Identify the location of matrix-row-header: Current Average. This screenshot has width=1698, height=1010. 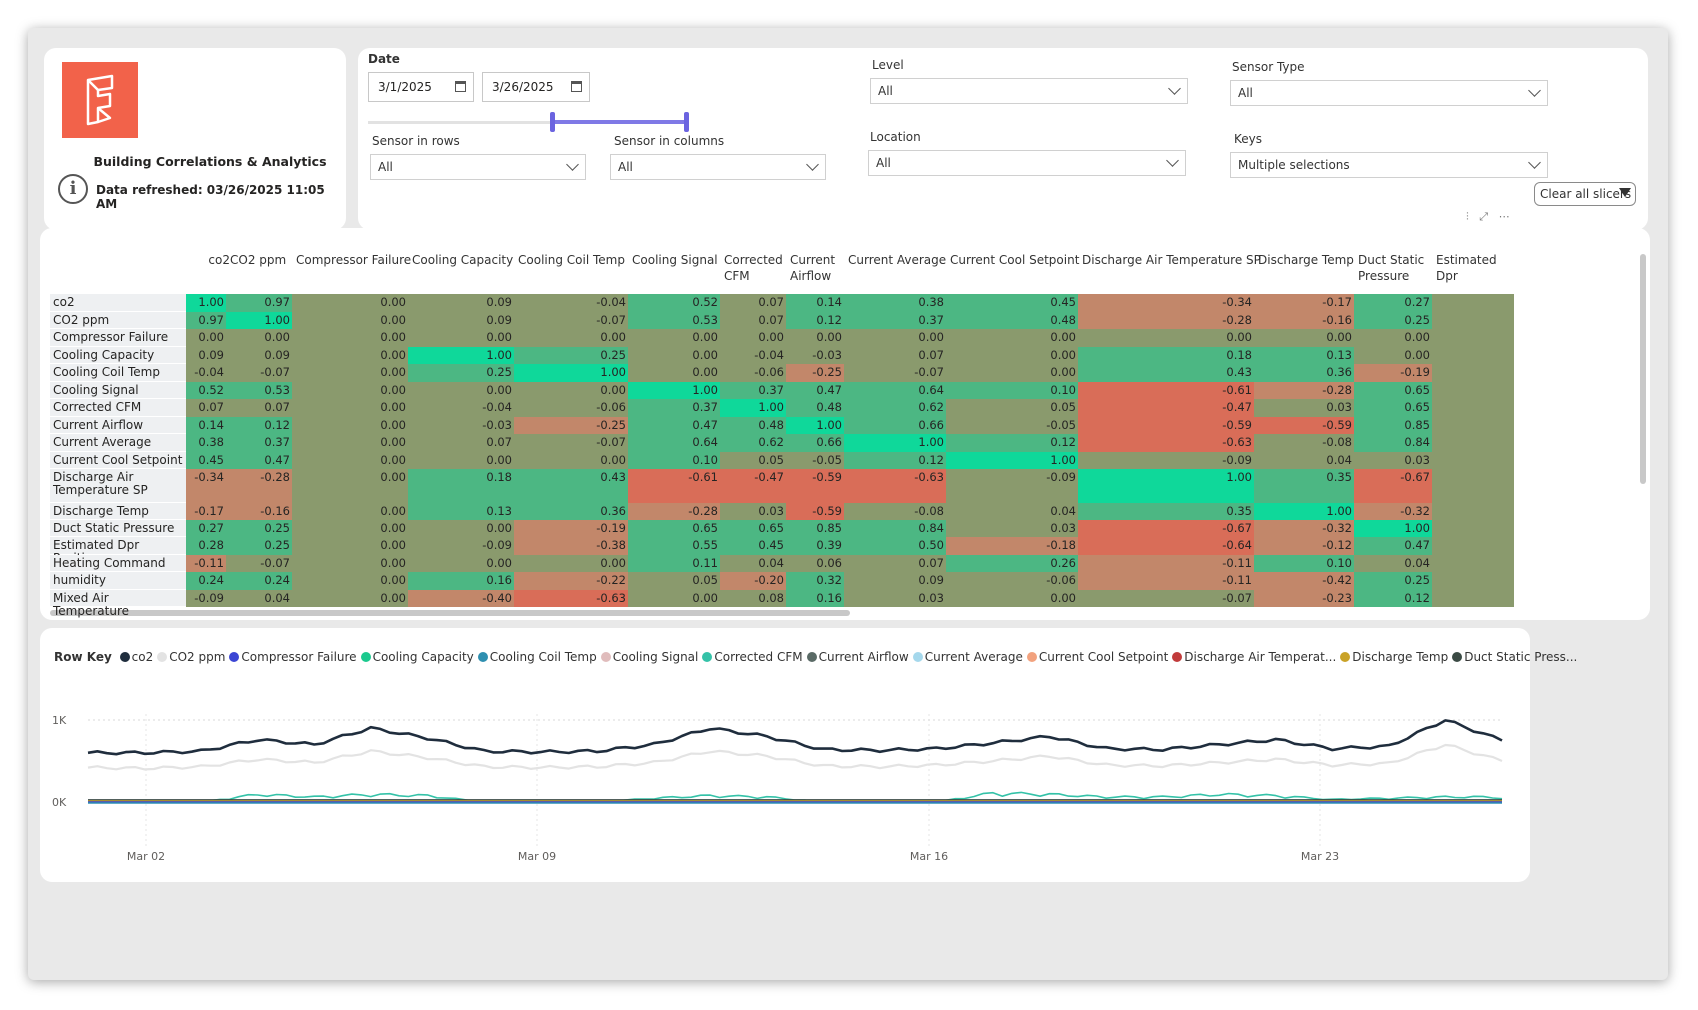
(118, 442).